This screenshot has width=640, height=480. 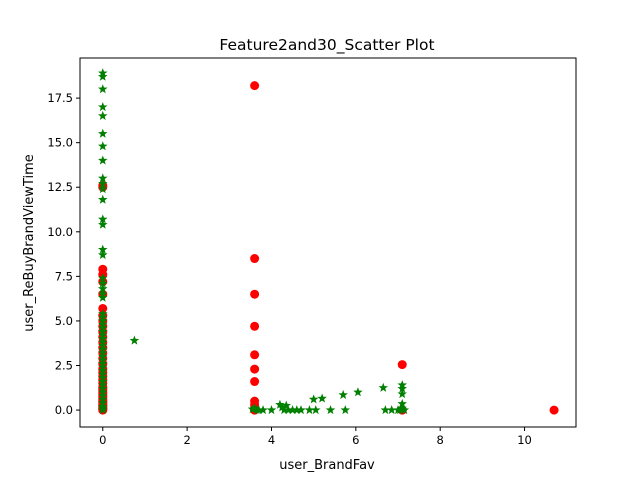 What do you see at coordinates (64, 410) in the screenshot?
I see `y-tick-label: 0.0` at bounding box center [64, 410].